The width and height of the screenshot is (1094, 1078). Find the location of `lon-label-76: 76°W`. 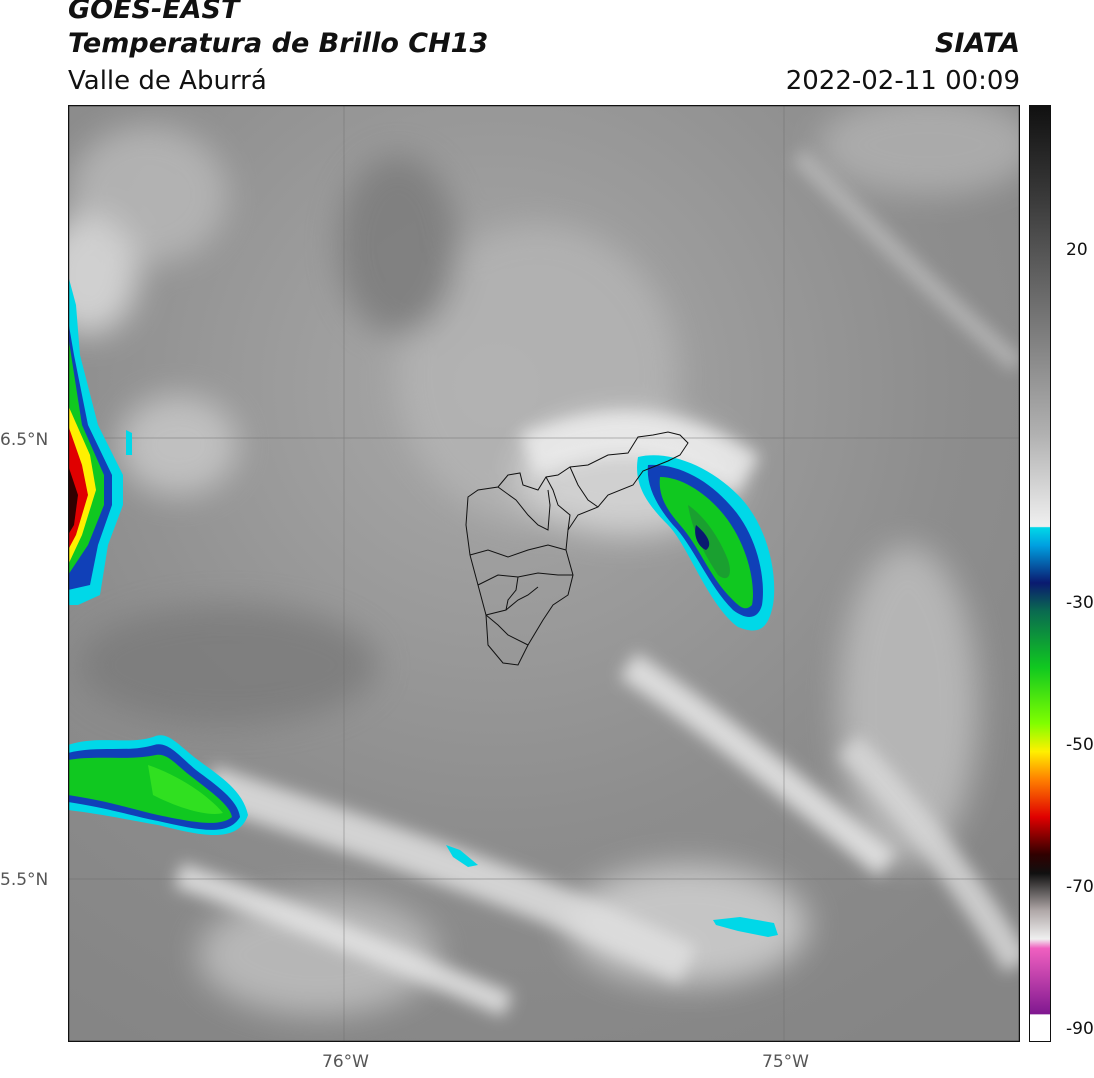

lon-label-76: 76°W is located at coordinates (345, 1062).